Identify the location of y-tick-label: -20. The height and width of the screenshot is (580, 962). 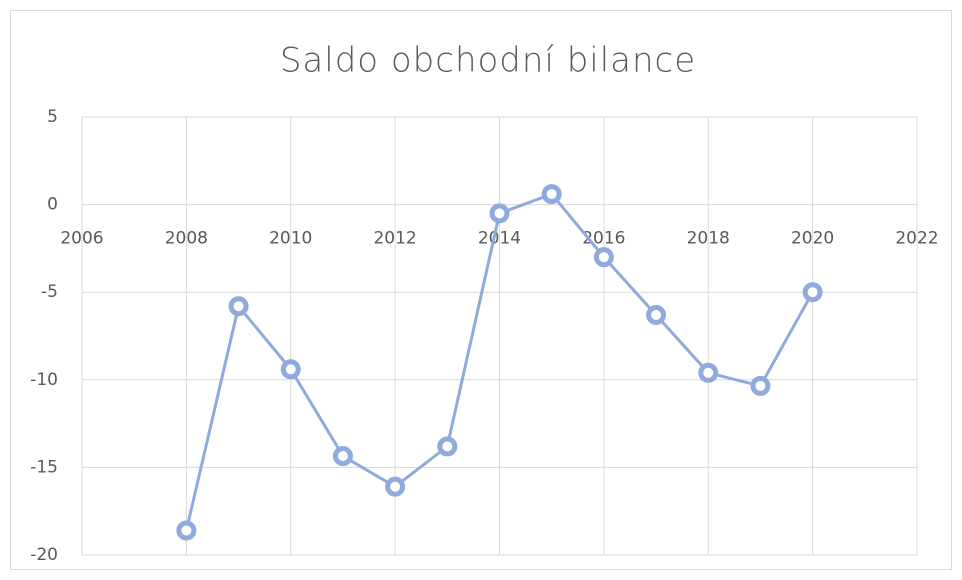
(44, 555).